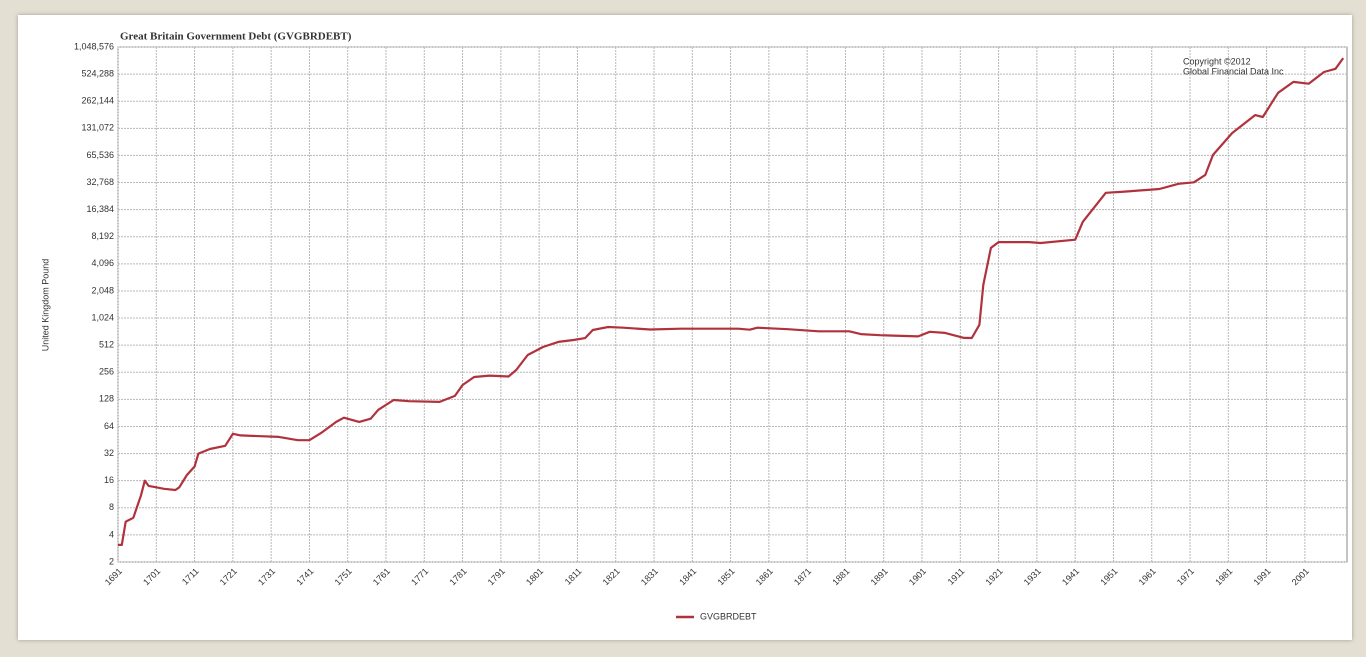  I want to click on y-tick-label: 4, so click(111, 534).